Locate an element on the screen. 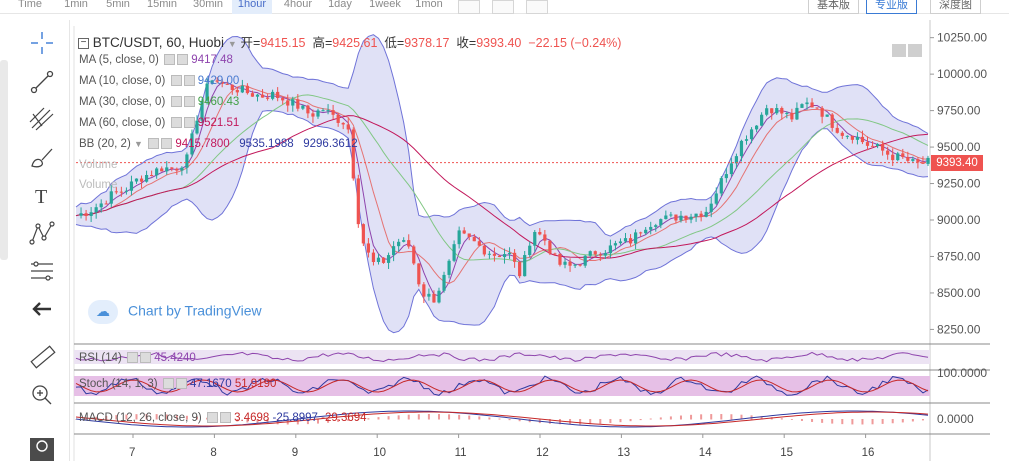 This screenshot has height=461, width=1009. stoch-d-line is located at coordinates (502, 386).